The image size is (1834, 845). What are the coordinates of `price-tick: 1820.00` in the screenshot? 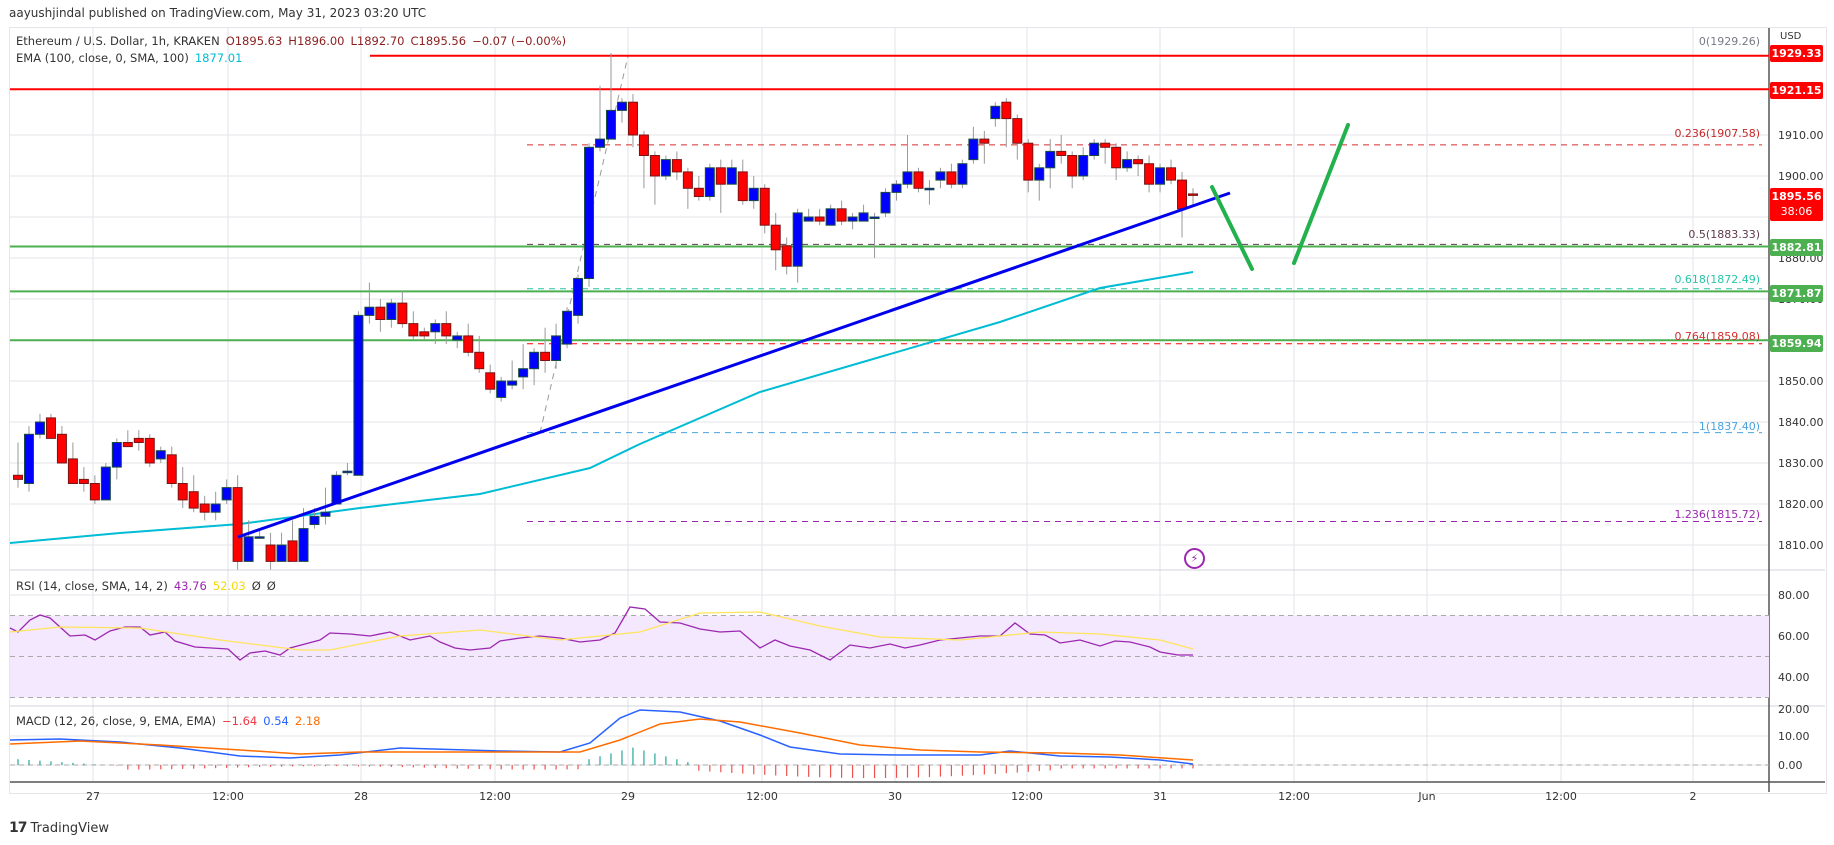 It's located at (1801, 504).